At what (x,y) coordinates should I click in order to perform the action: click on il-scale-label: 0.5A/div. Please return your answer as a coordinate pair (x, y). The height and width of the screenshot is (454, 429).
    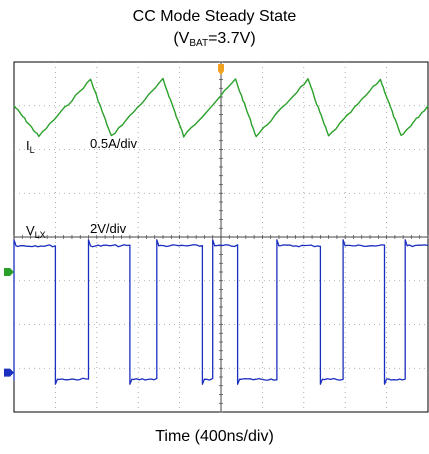
    Looking at the image, I should click on (113, 143).